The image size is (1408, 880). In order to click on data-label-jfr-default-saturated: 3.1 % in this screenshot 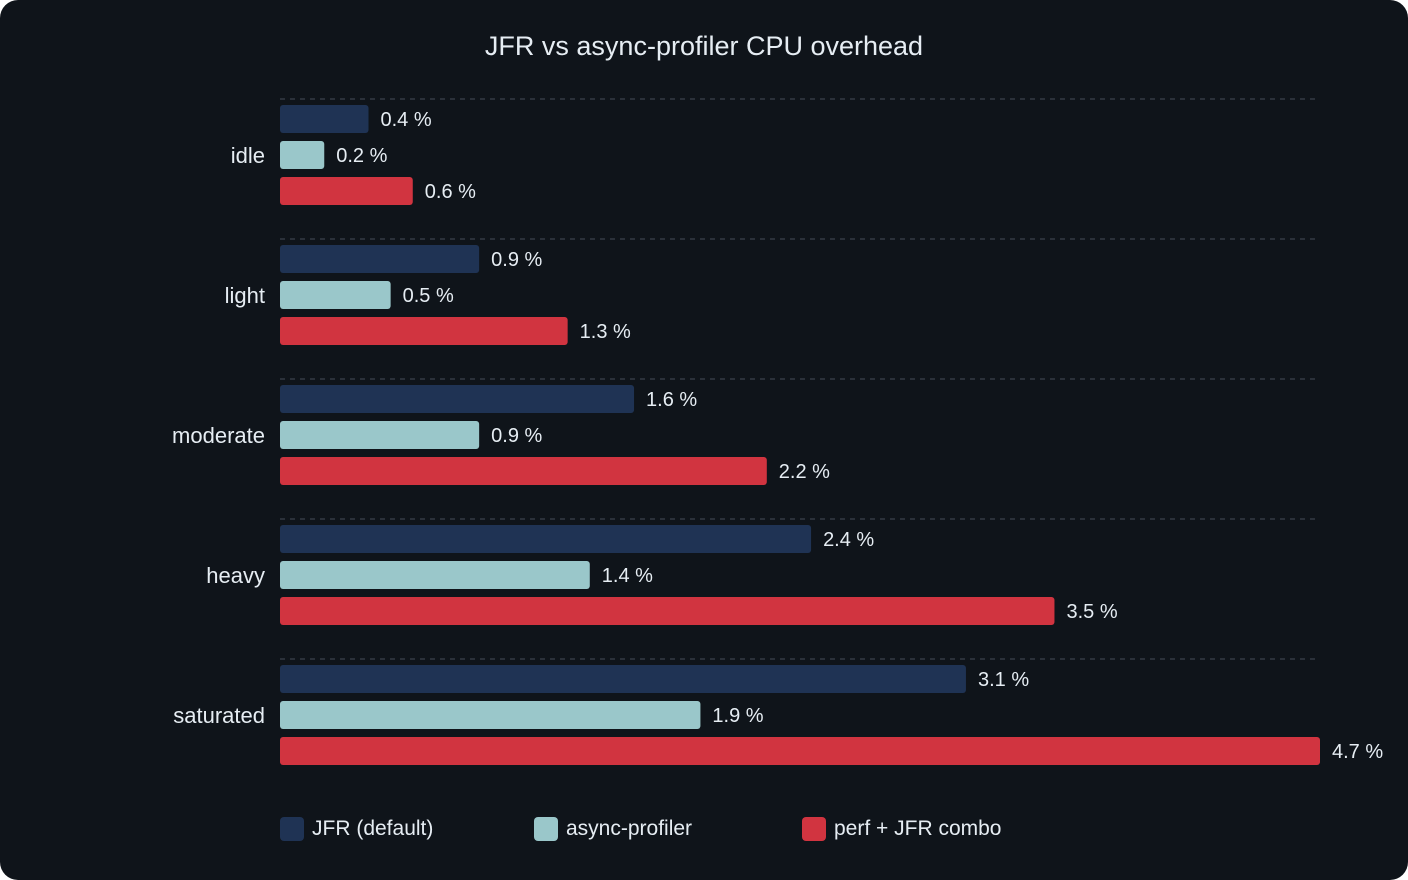, I will do `click(1003, 680)`.